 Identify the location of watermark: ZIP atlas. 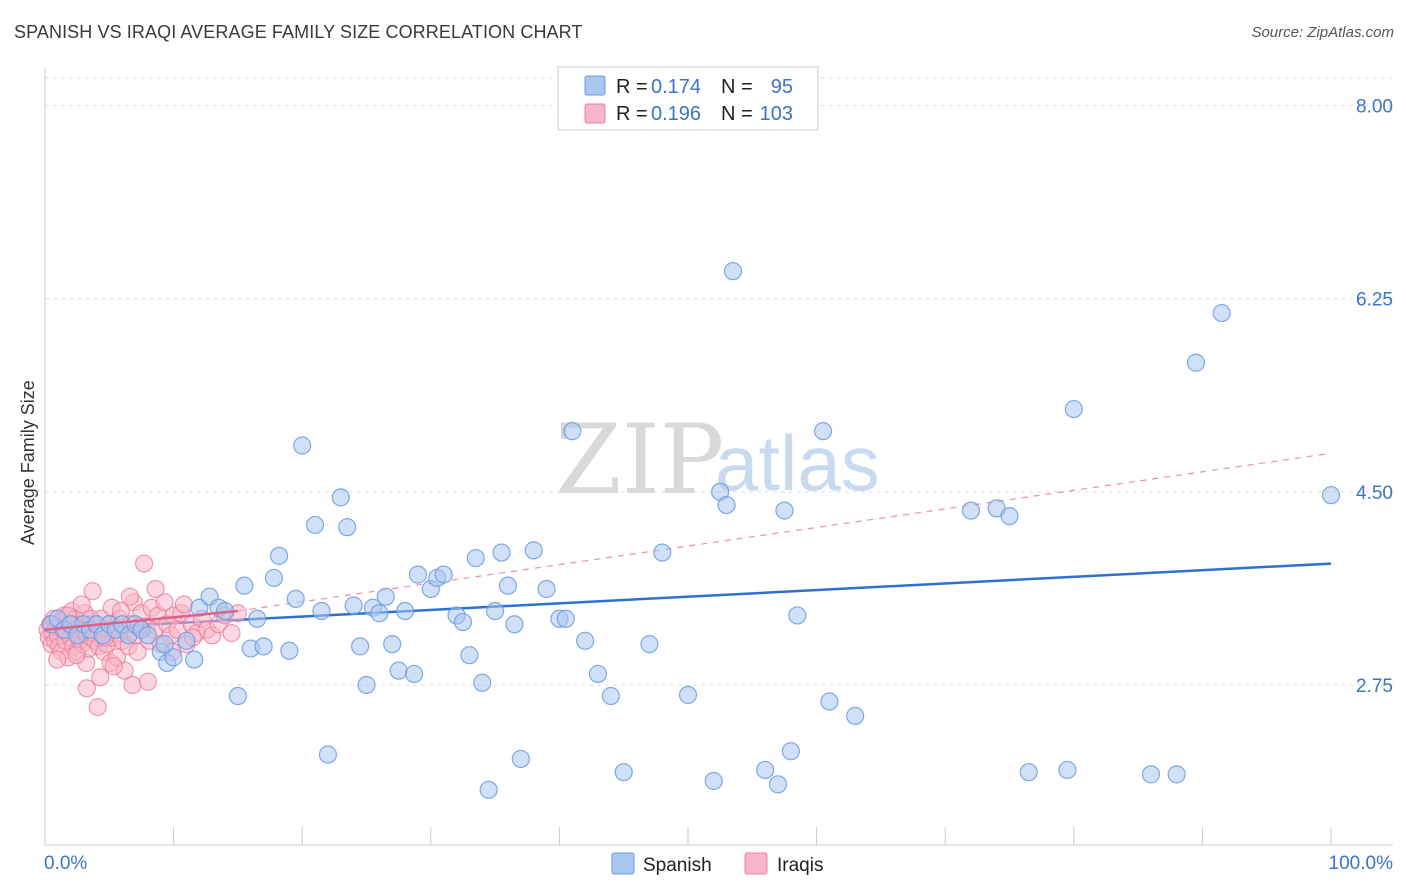
(717, 460).